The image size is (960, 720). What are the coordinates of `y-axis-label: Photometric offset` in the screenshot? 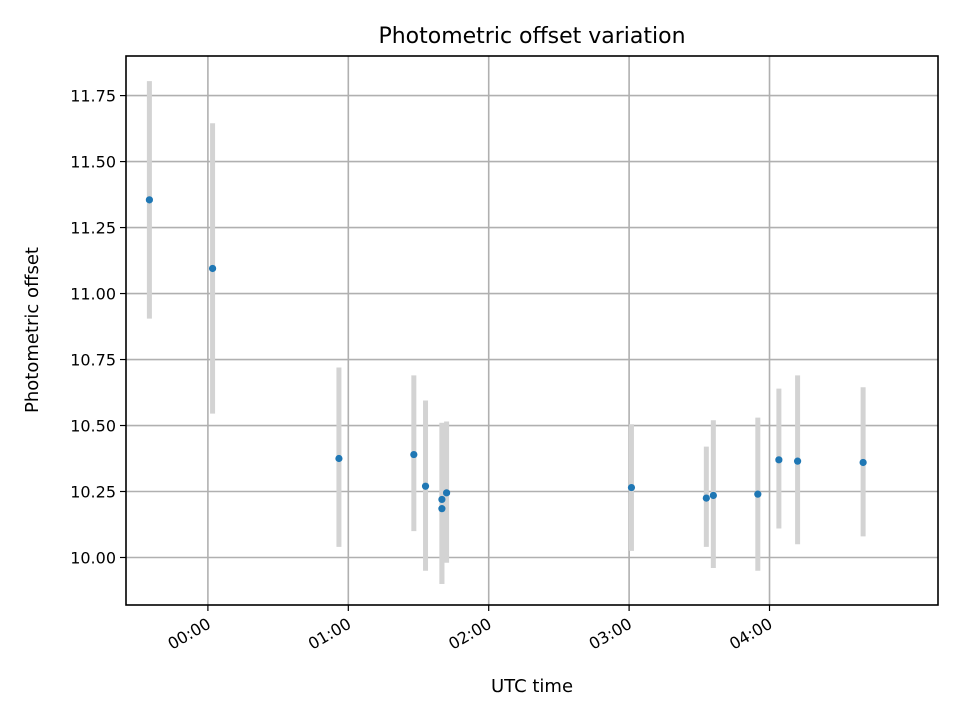 It's located at (32, 330).